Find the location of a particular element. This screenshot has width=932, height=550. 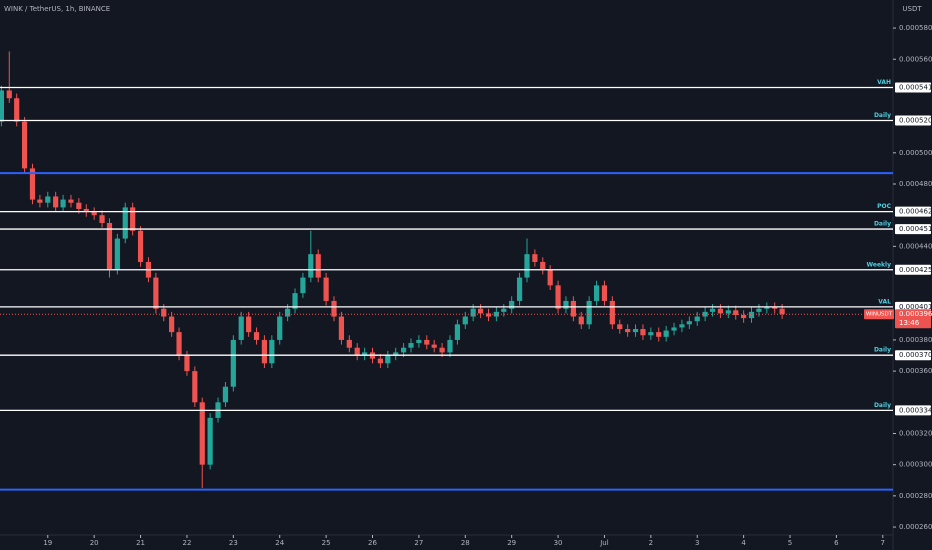

x-tick-label: 20 is located at coordinates (94, 543).